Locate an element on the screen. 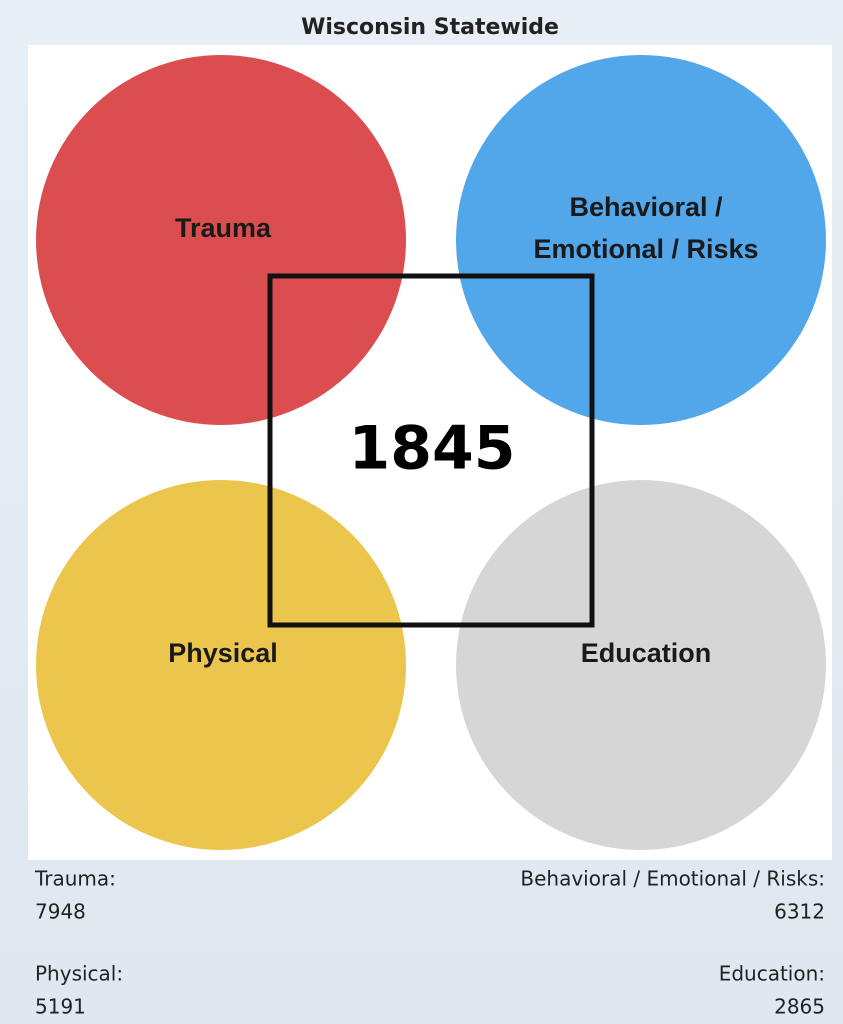 This screenshot has height=1024, width=843. stat-label: Education: is located at coordinates (772, 974).